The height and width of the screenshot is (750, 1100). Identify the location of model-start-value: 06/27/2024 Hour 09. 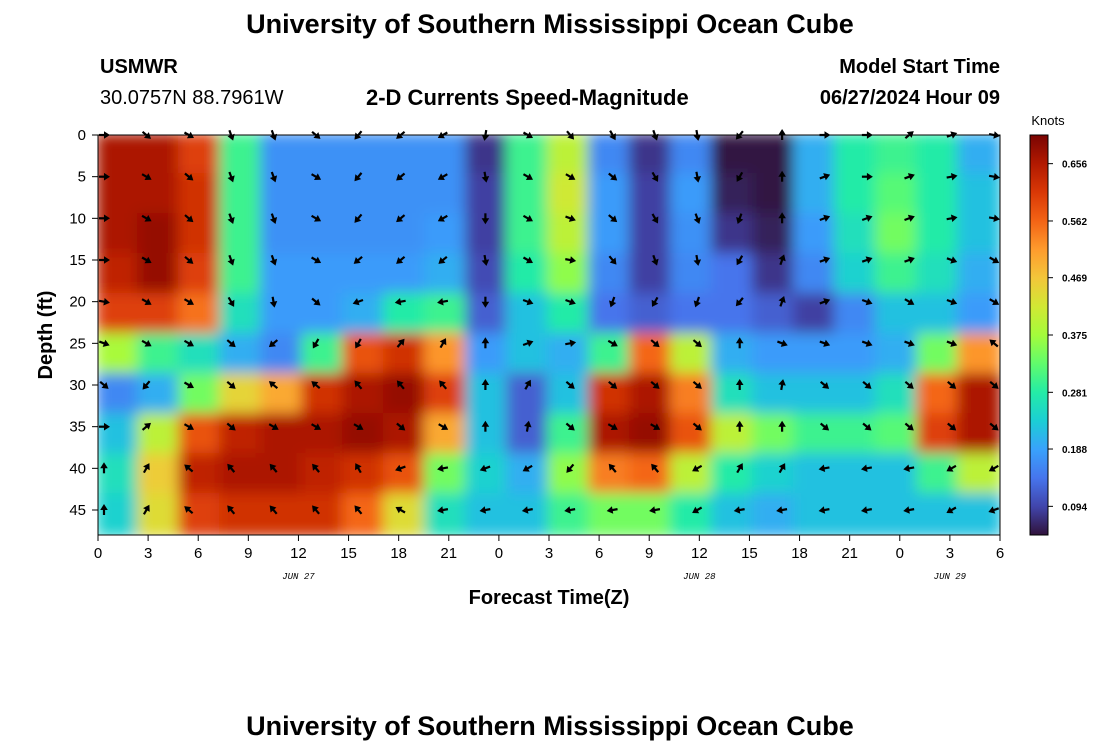
(909, 98).